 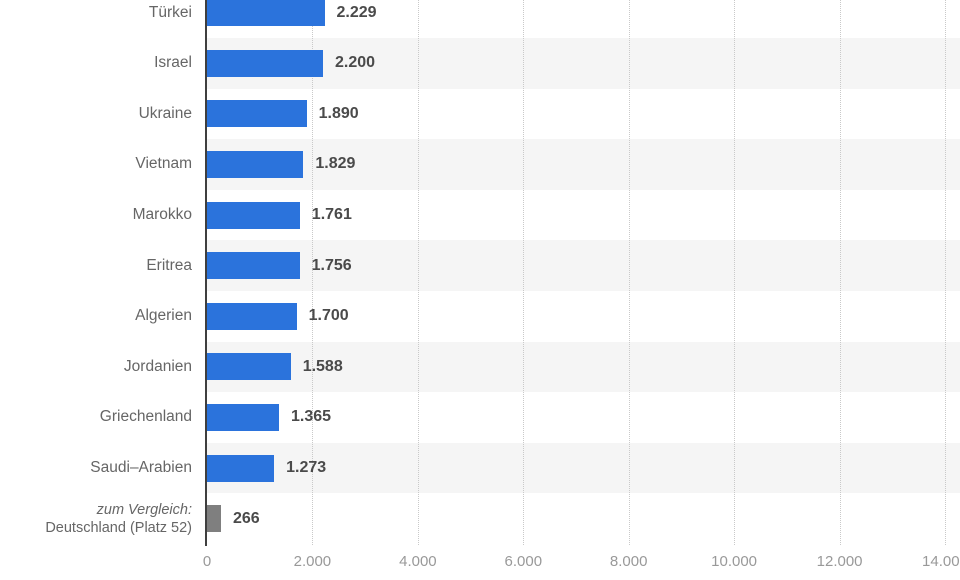 What do you see at coordinates (311, 417) in the screenshot?
I see `value-label: 1.365` at bounding box center [311, 417].